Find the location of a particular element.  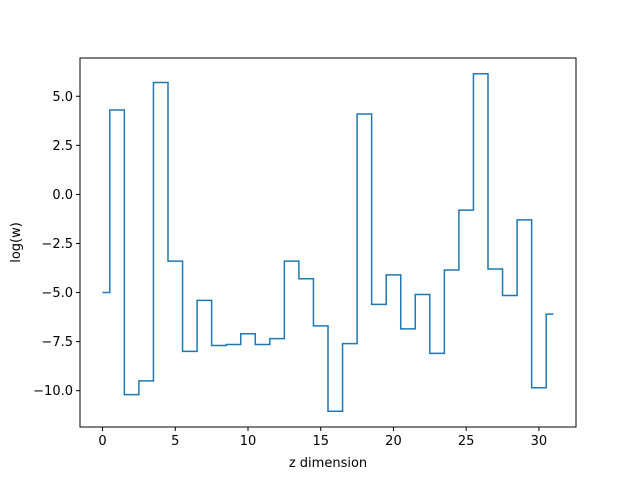

x-tick-label: 25 is located at coordinates (466, 441).